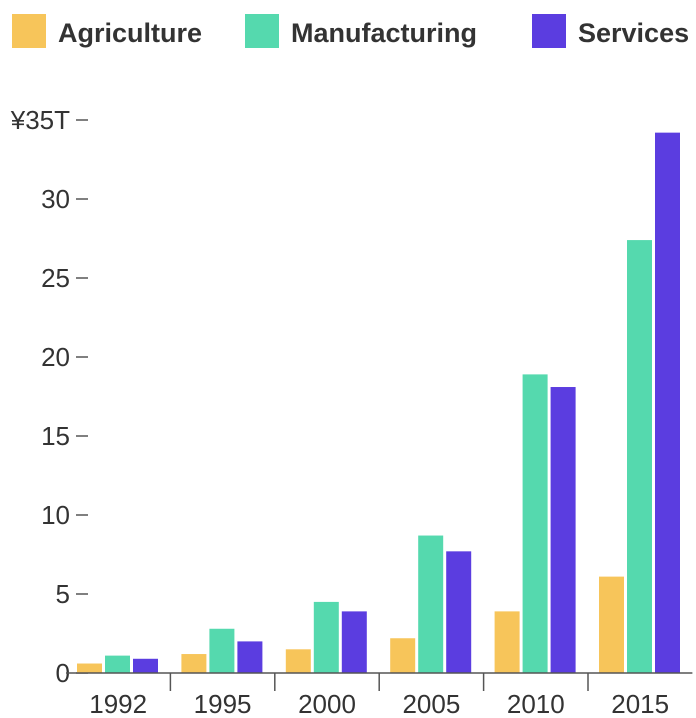  What do you see at coordinates (379, 695) in the screenshot?
I see `x-axis: 1992 1995 2000 2005 2010 2015` at bounding box center [379, 695].